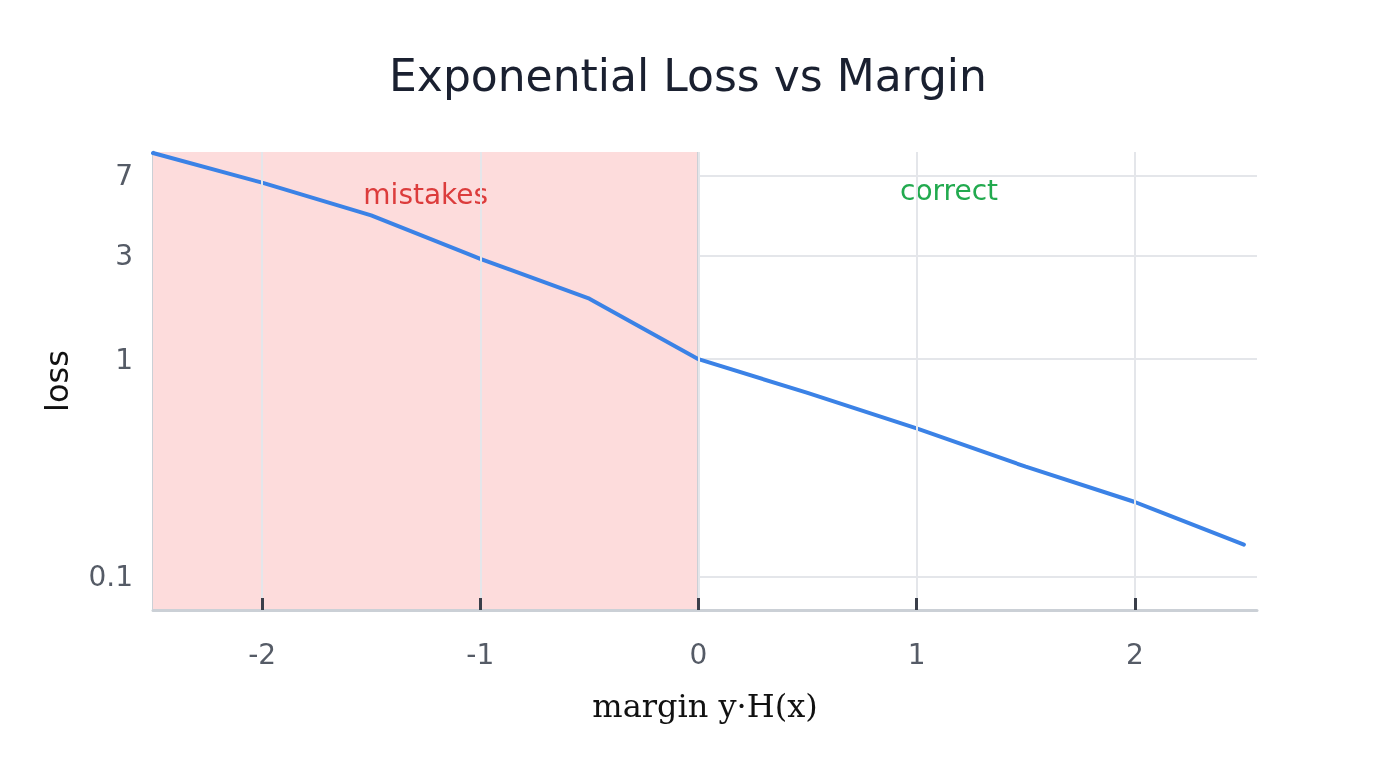 The image size is (1376, 768). What do you see at coordinates (1134, 654) in the screenshot?
I see `x-tick-label: 2` at bounding box center [1134, 654].